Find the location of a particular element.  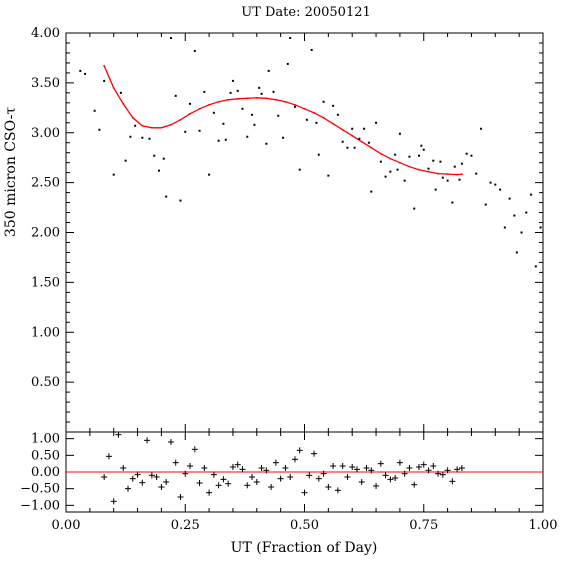

main-y-tick-label: 2.50 is located at coordinates (45, 183).